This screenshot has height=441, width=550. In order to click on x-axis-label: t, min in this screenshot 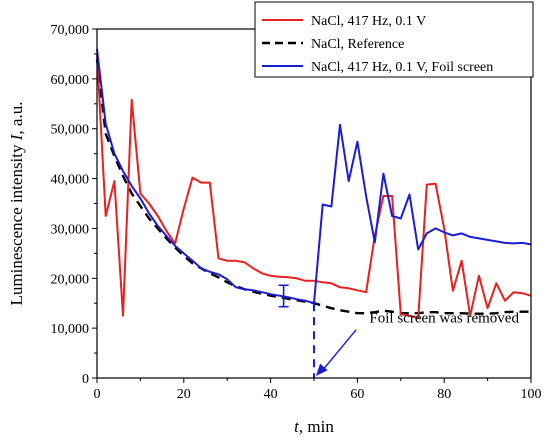, I will do `click(314, 426)`.